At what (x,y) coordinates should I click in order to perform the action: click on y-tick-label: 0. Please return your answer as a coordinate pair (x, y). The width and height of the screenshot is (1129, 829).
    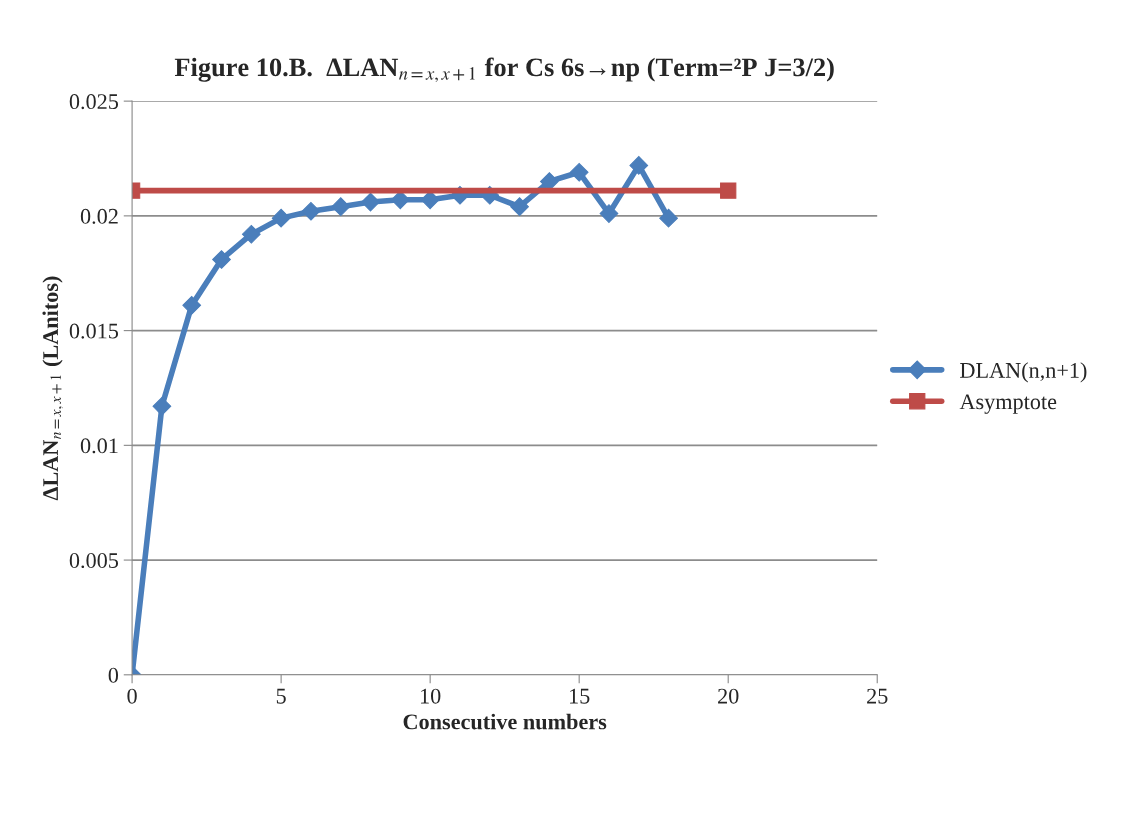
    Looking at the image, I should click on (113, 675).